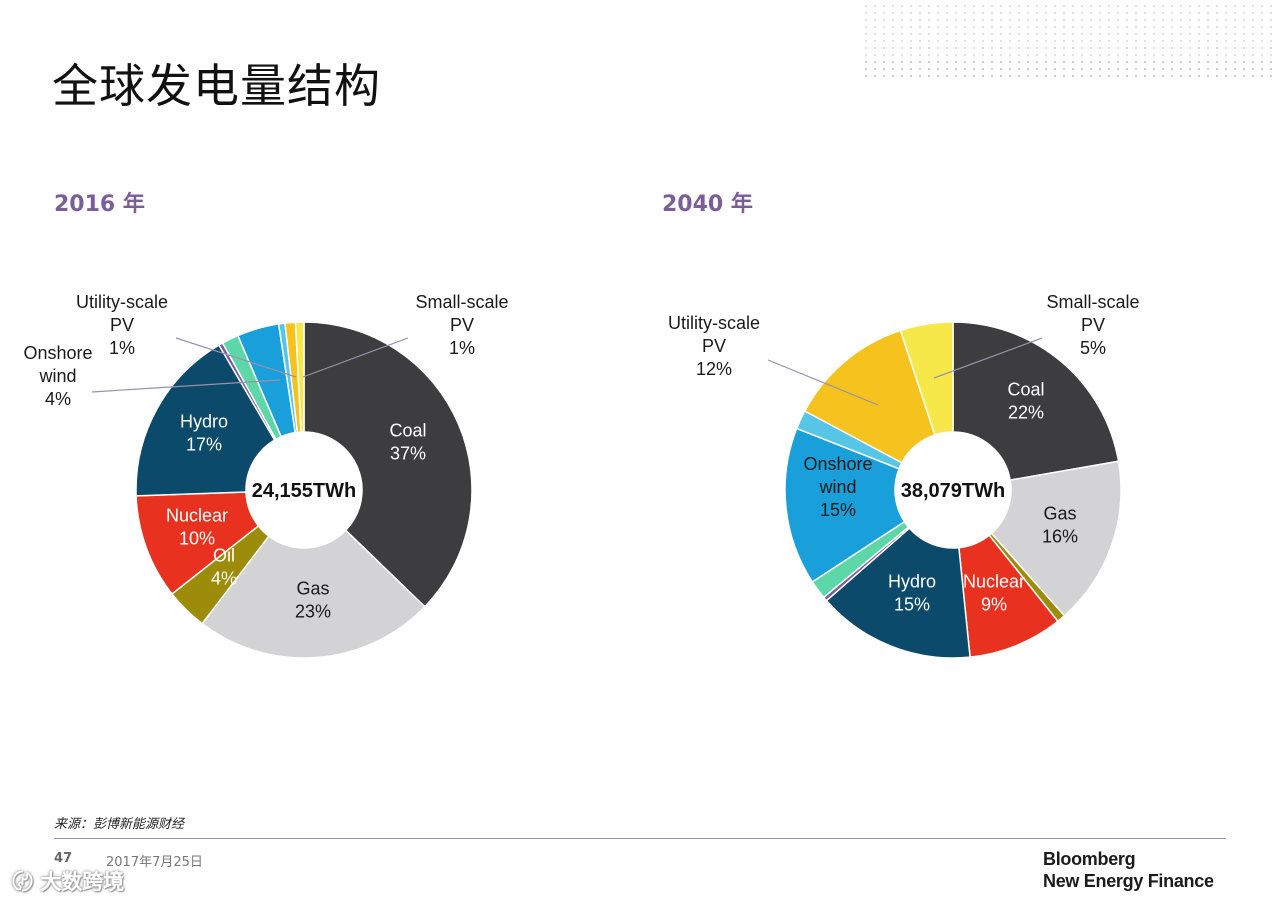 This screenshot has height=904, width=1280. I want to click on data-label-hydro-2016: Hydro 17%, so click(204, 433).